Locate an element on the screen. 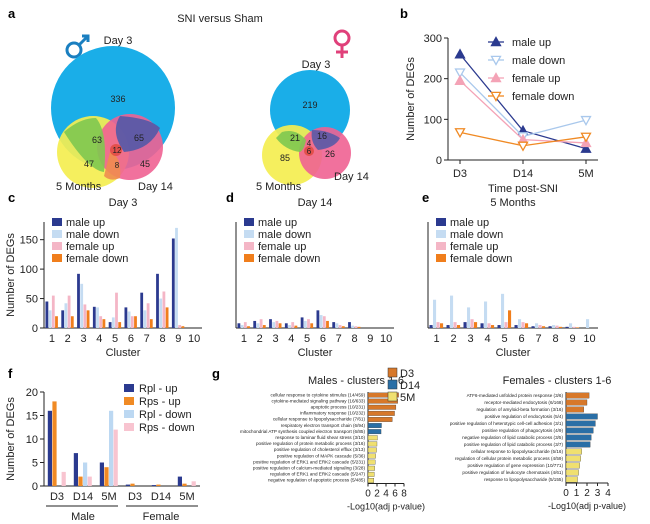 The width and height of the screenshot is (650, 524). x-tick-label: 0 is located at coordinates (368, 494).